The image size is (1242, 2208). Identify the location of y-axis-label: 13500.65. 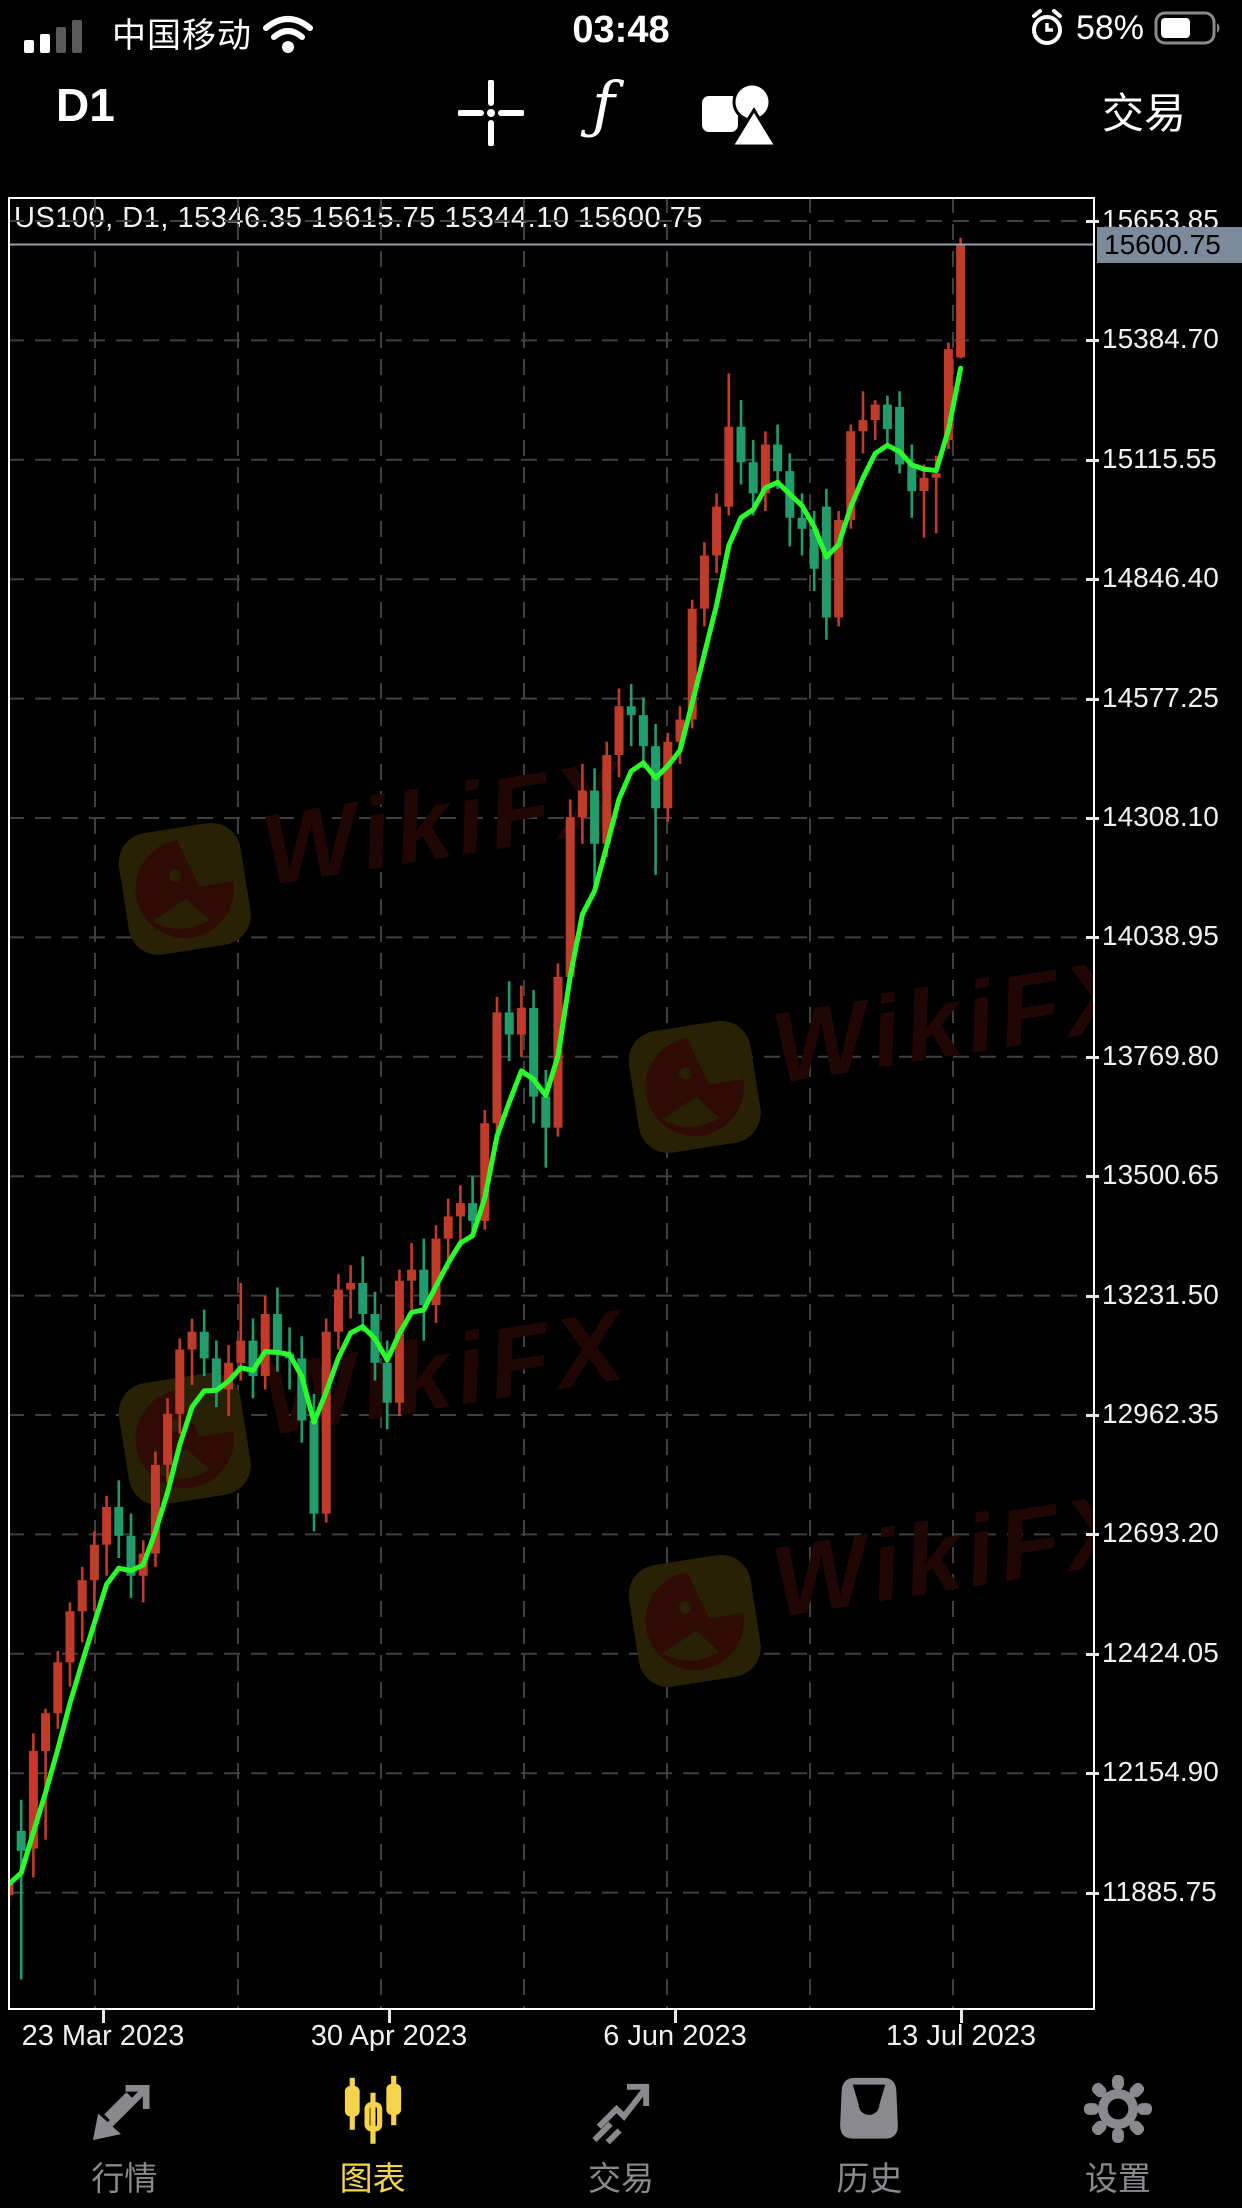
(1160, 1175).